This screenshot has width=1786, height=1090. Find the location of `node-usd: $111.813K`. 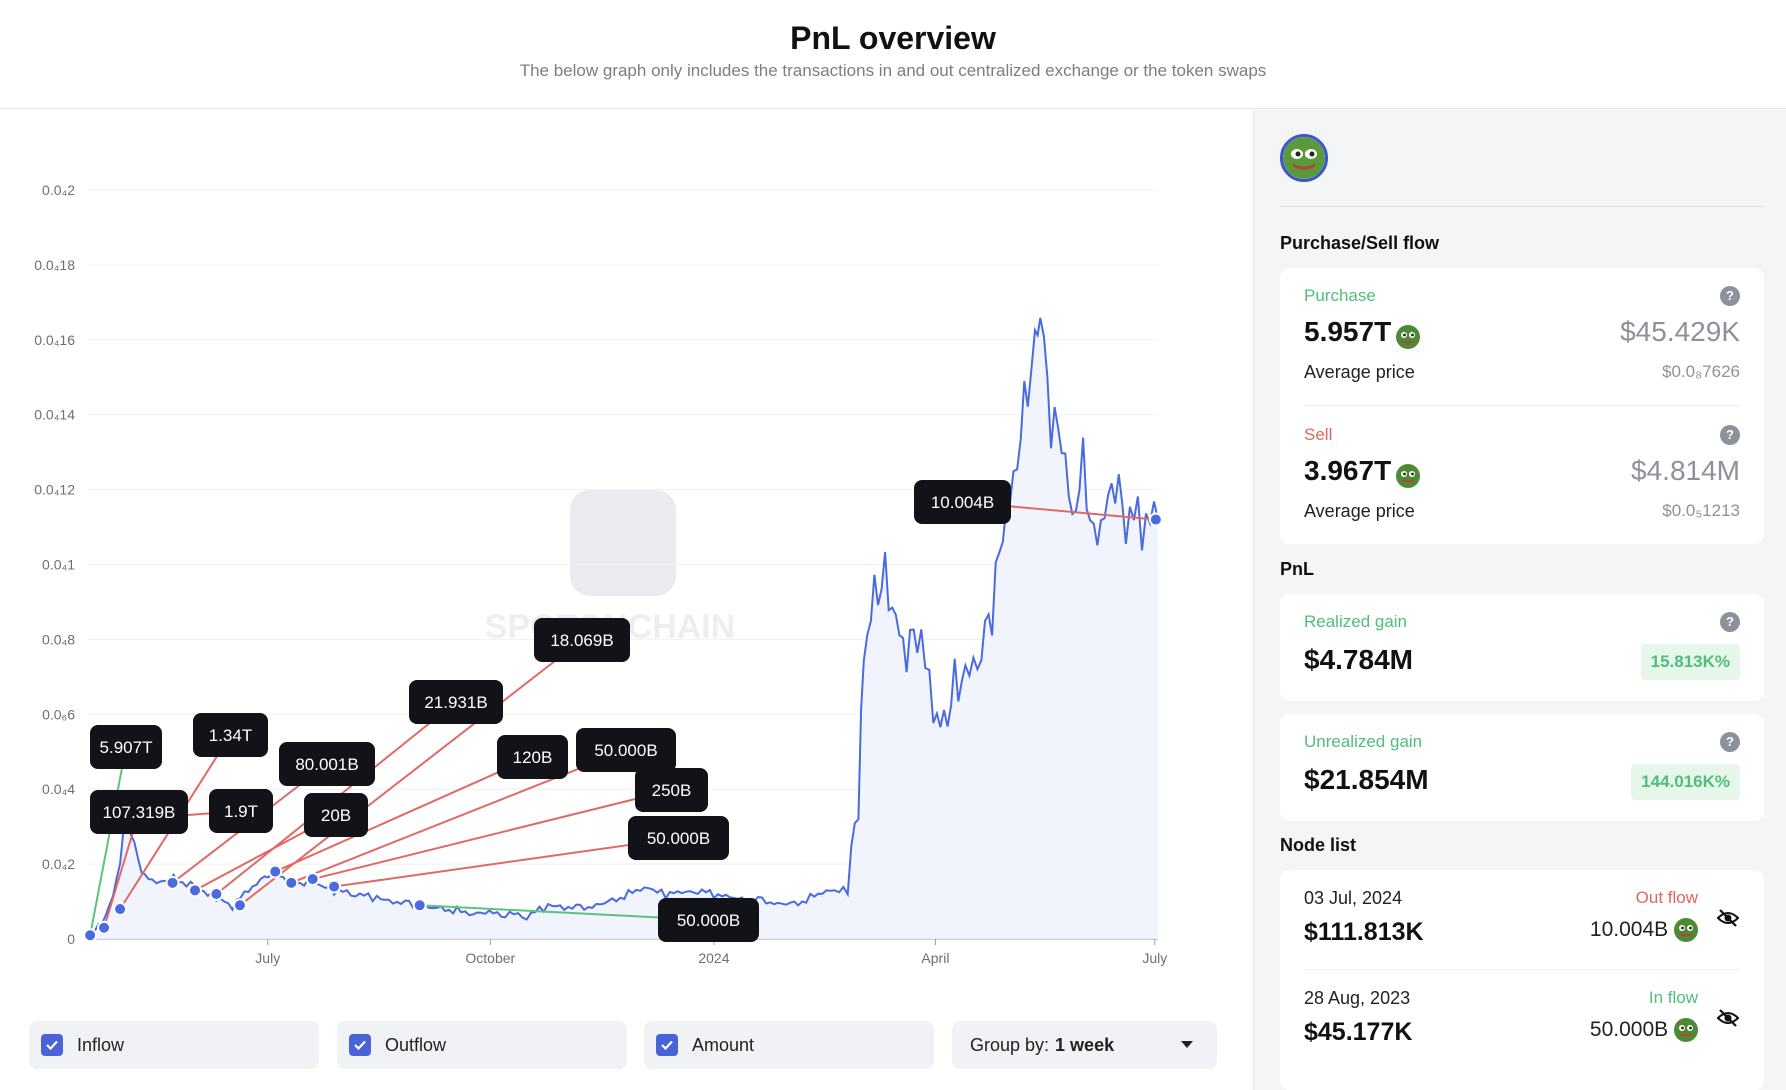

node-usd: $111.813K is located at coordinates (1364, 932).